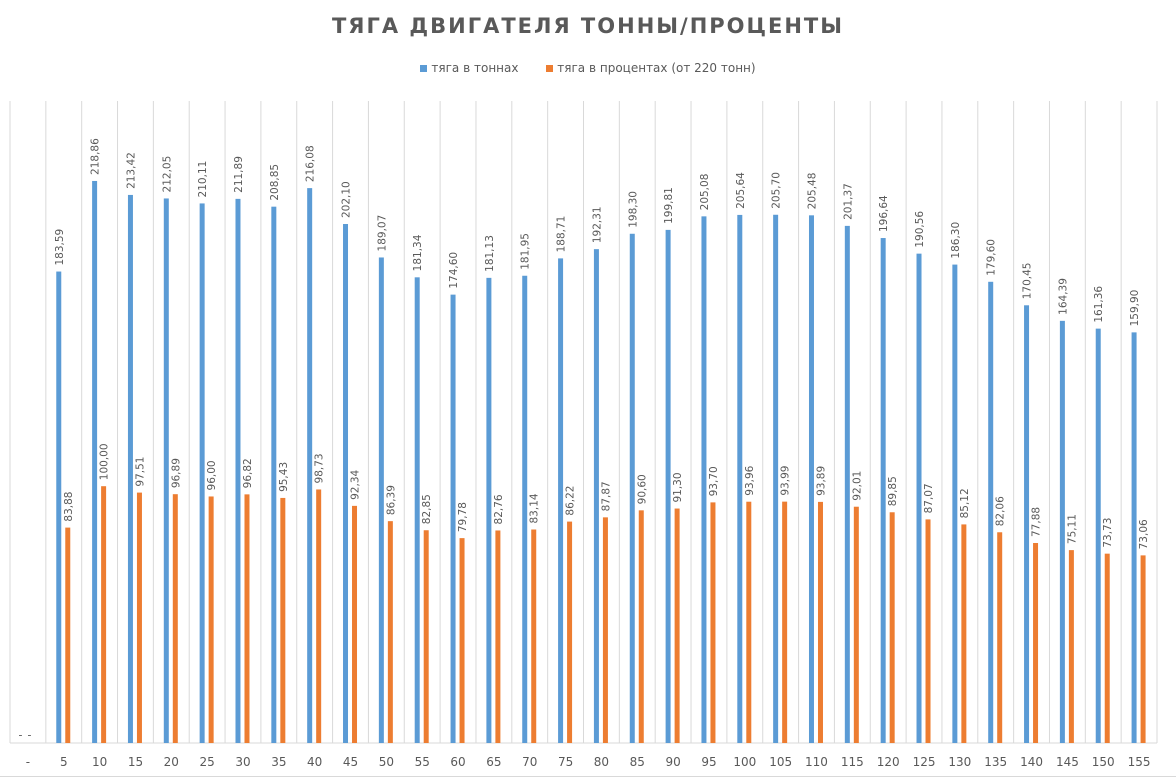 The height and width of the screenshot is (780, 1176). I want to click on x-tick-label: 110, so click(816, 762).